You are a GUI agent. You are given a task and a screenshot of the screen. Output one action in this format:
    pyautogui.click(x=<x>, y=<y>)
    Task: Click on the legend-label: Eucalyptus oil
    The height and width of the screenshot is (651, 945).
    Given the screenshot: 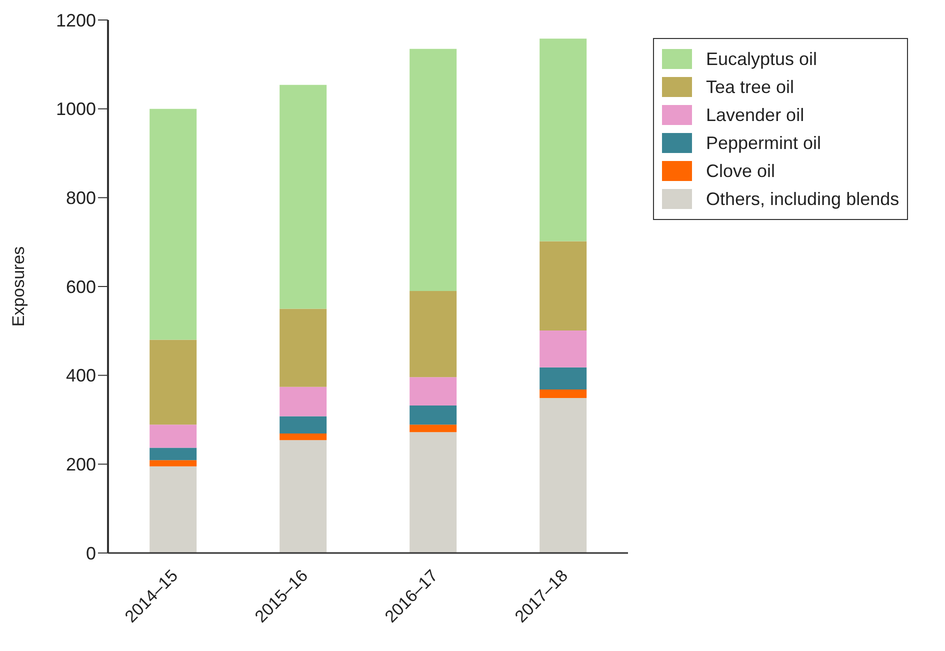 What is the action you would take?
    pyautogui.click(x=762, y=59)
    